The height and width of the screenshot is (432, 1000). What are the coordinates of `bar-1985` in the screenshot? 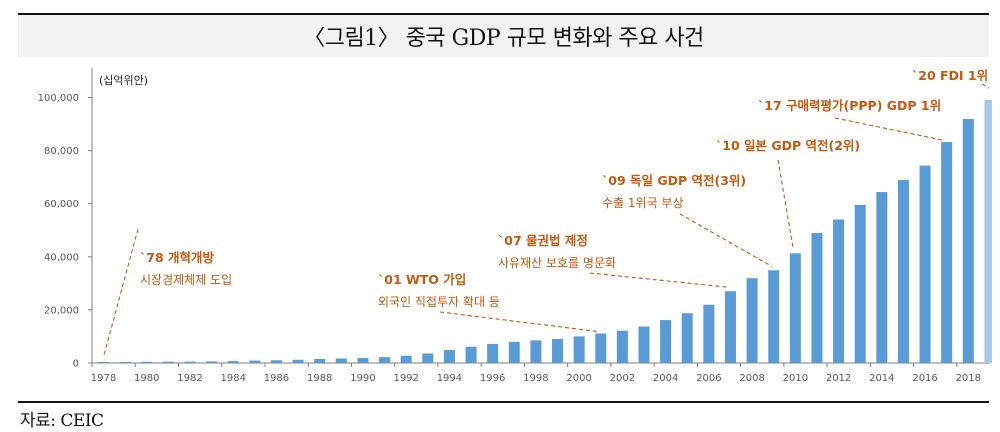 It's located at (255, 361).